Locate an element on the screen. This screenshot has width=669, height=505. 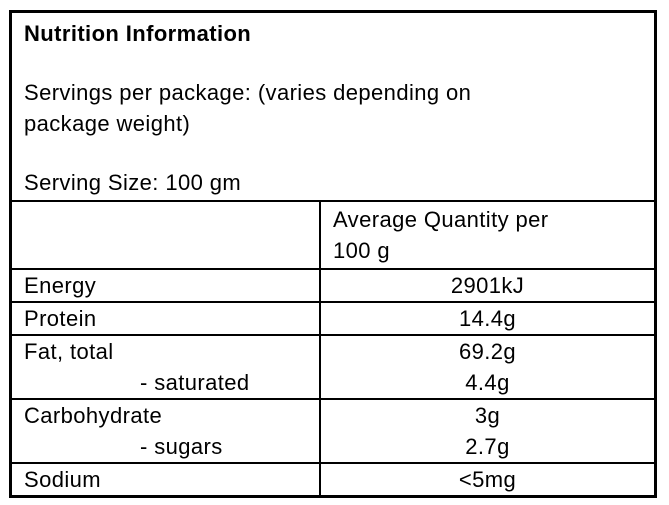
nutrient-name-sub: - saturated is located at coordinates (195, 382).